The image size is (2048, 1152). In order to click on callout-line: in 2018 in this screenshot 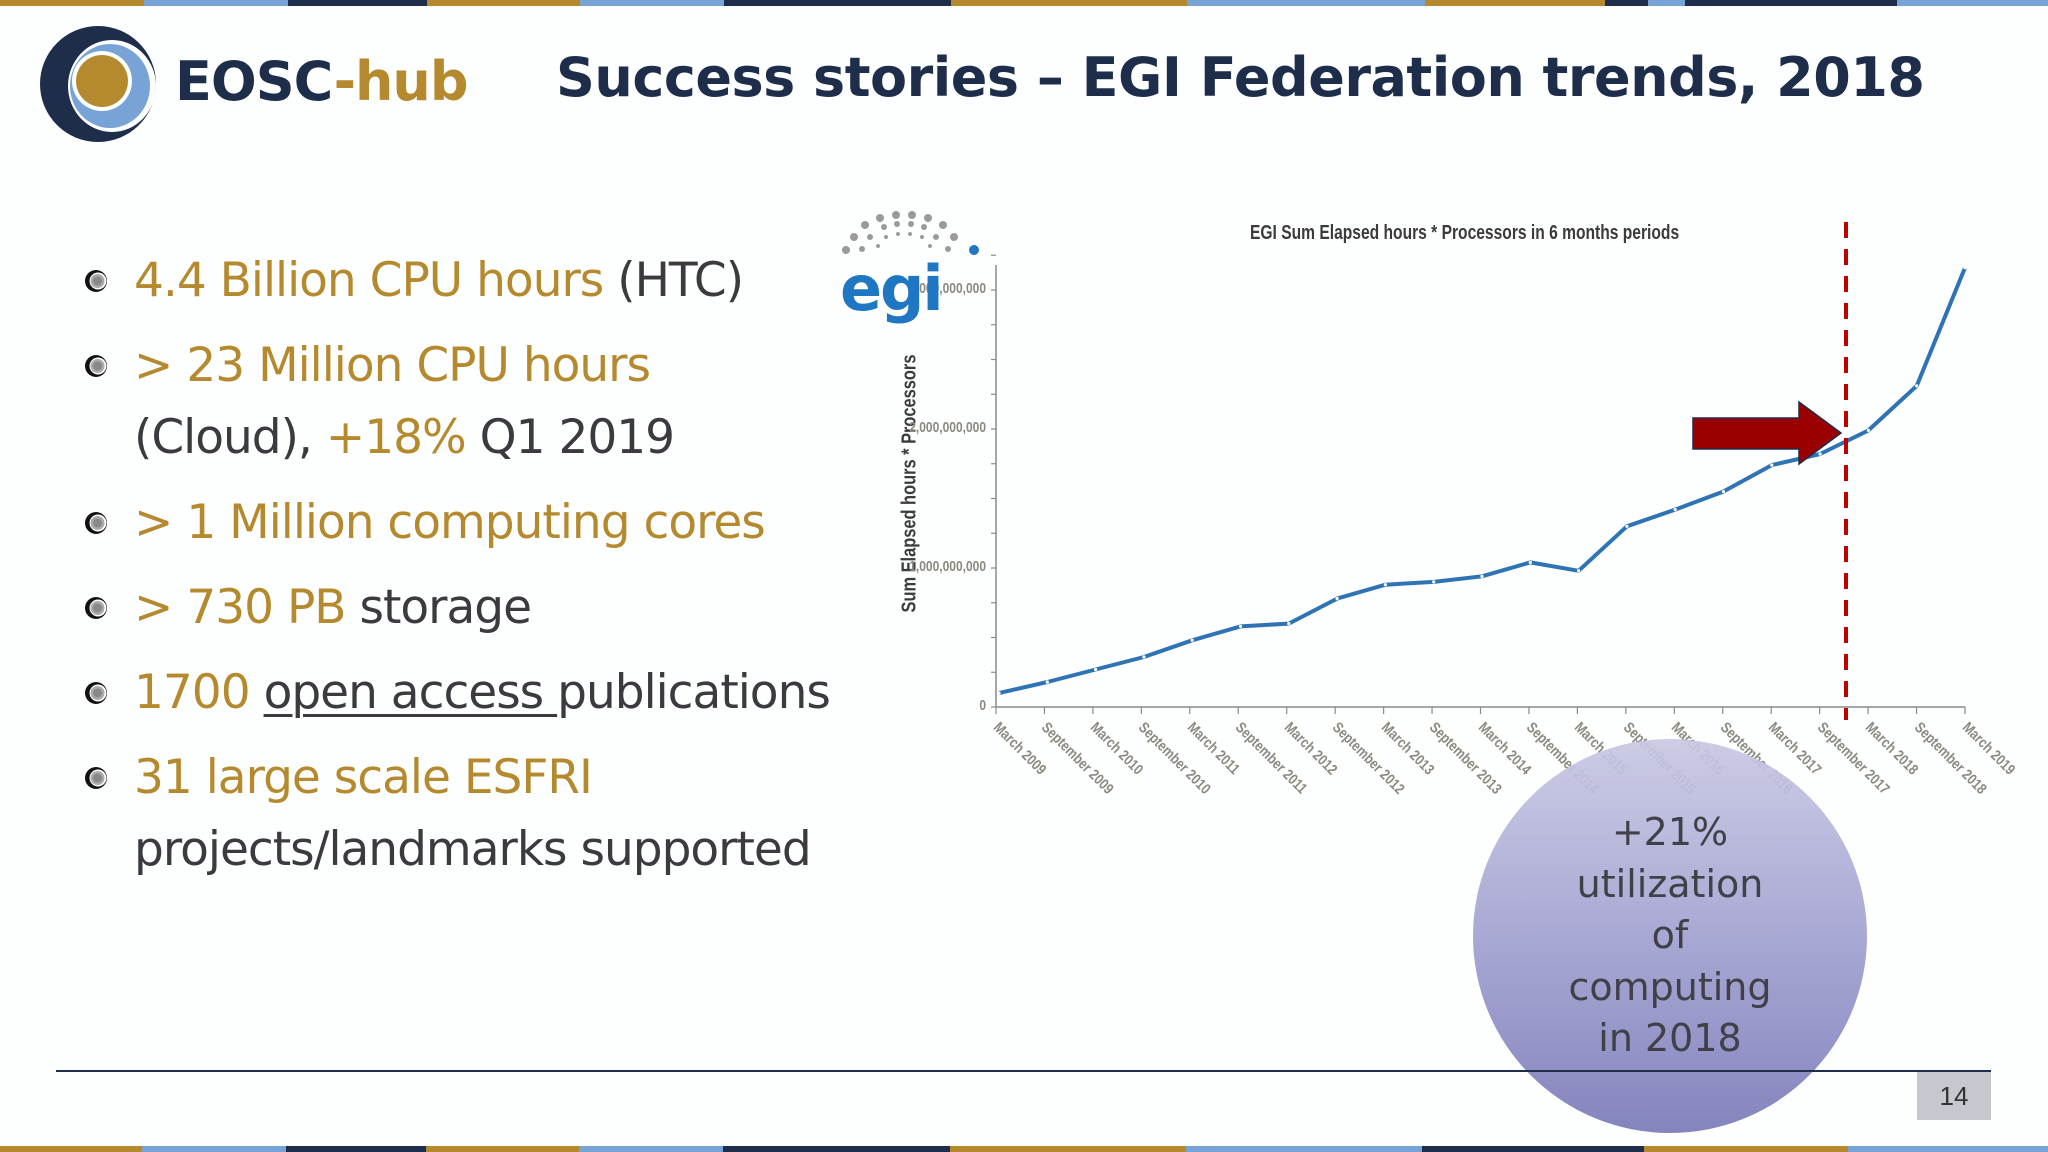, I will do `click(1670, 1038)`.